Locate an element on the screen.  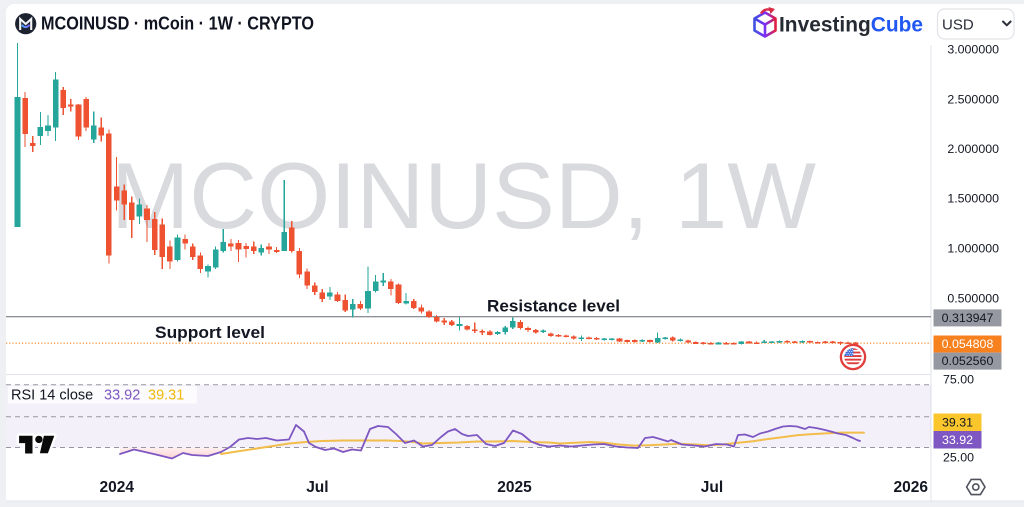
svg-text: 0.500000 is located at coordinates (973, 298).